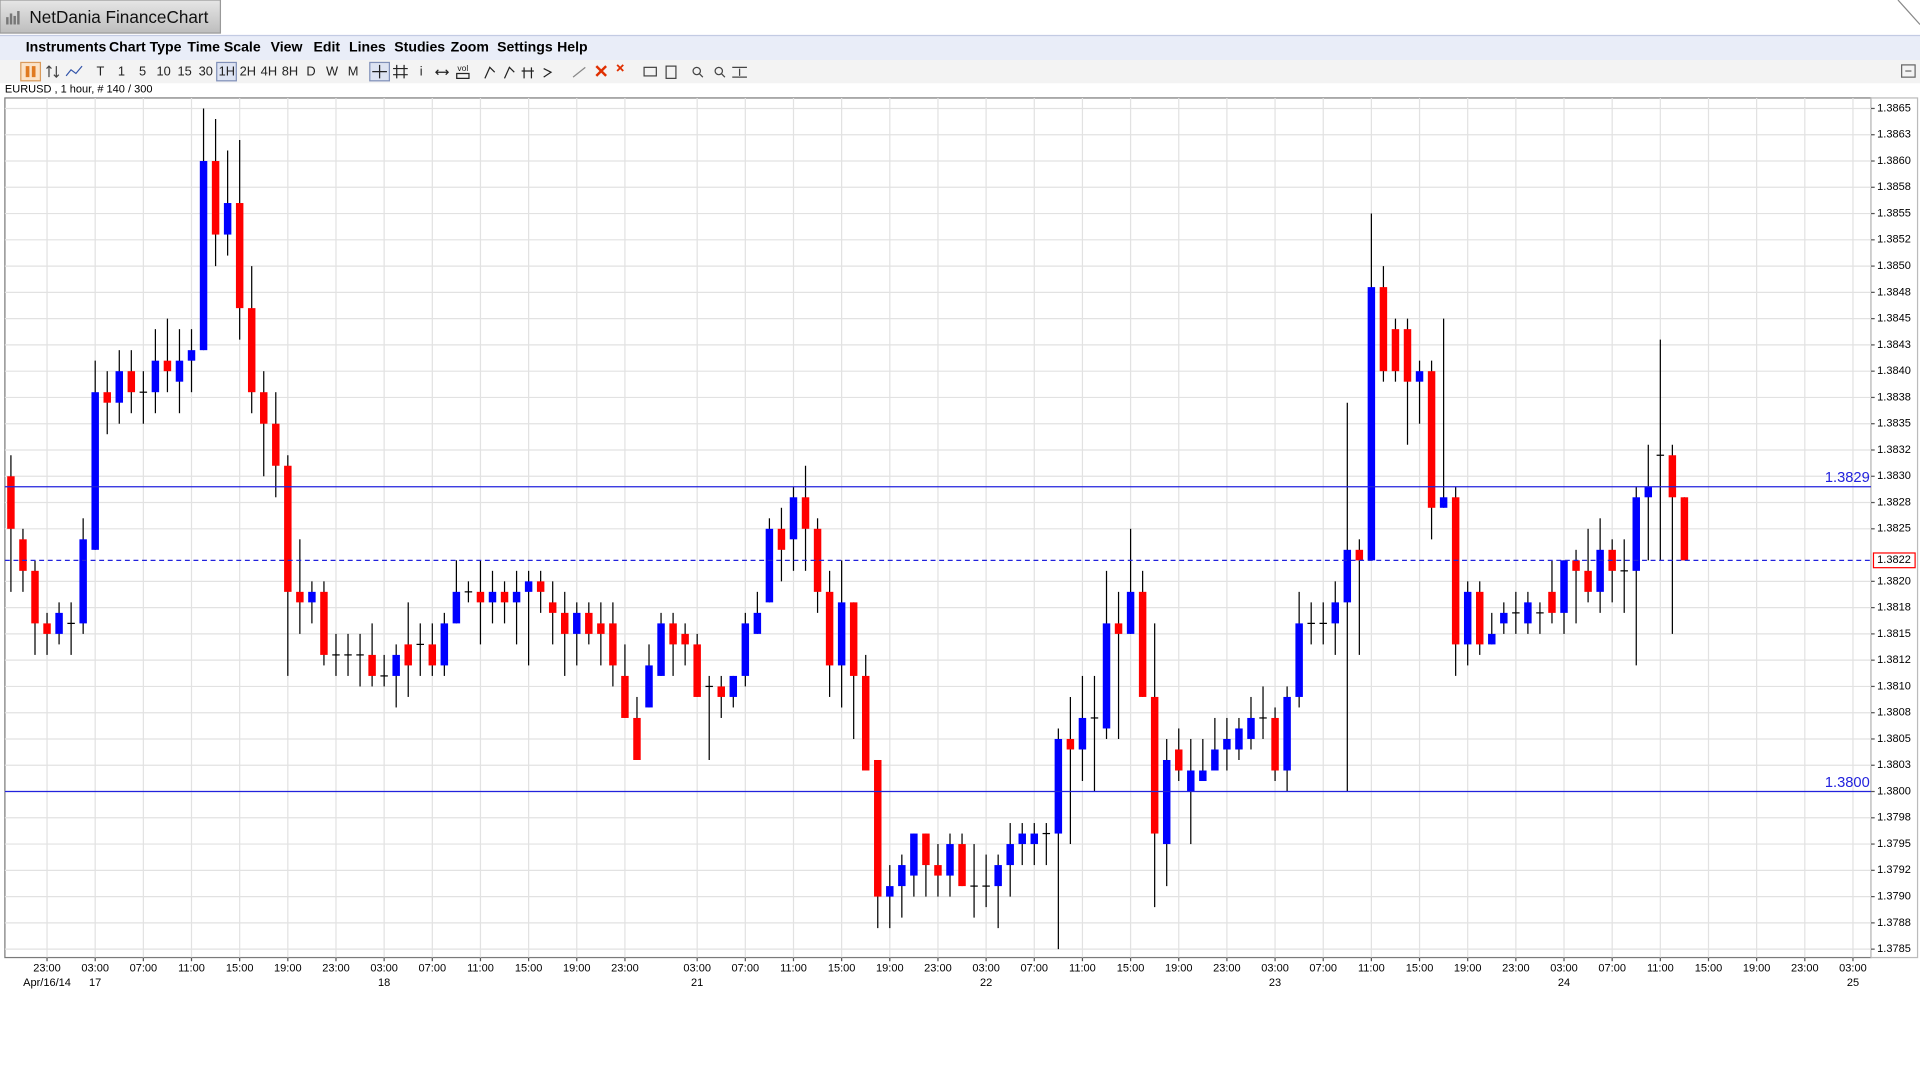 The width and height of the screenshot is (1920, 1080). What do you see at coordinates (269, 71) in the screenshot?
I see `timescale-button: 4H` at bounding box center [269, 71].